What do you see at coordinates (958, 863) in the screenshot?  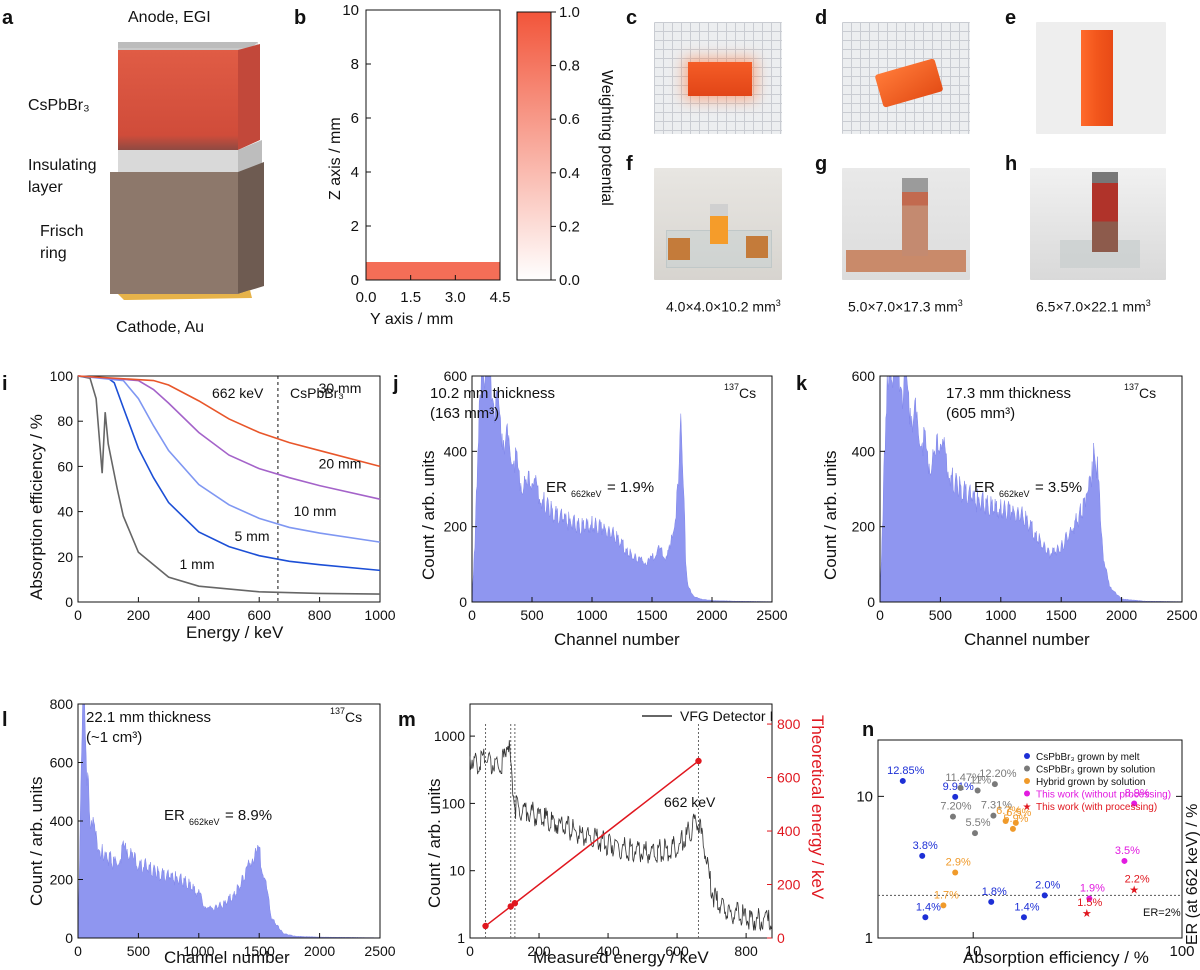 I see `er-point-label: 2.9%` at bounding box center [958, 863].